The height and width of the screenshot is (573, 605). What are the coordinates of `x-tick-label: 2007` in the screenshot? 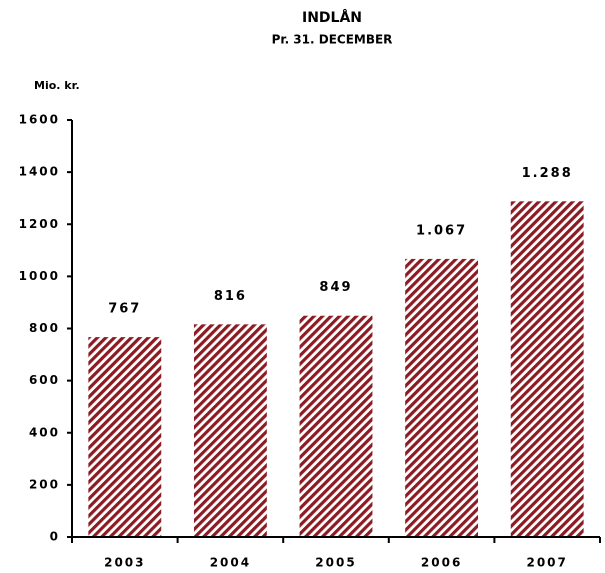 It's located at (546, 563).